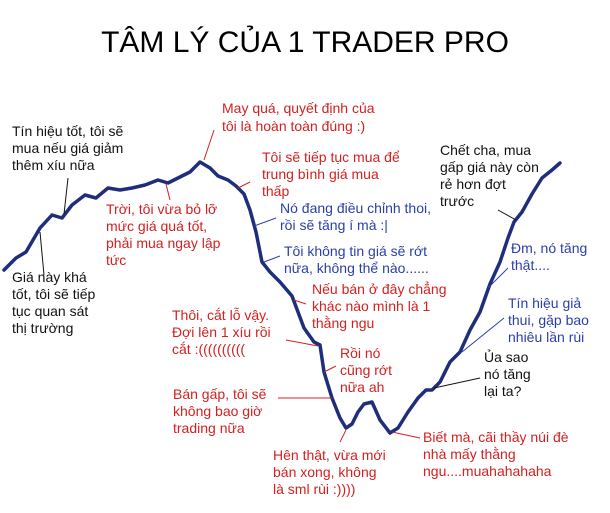 The image size is (610, 513). What do you see at coordinates (244, 185) in the screenshot?
I see `annotation-leader-a5` at bounding box center [244, 185].